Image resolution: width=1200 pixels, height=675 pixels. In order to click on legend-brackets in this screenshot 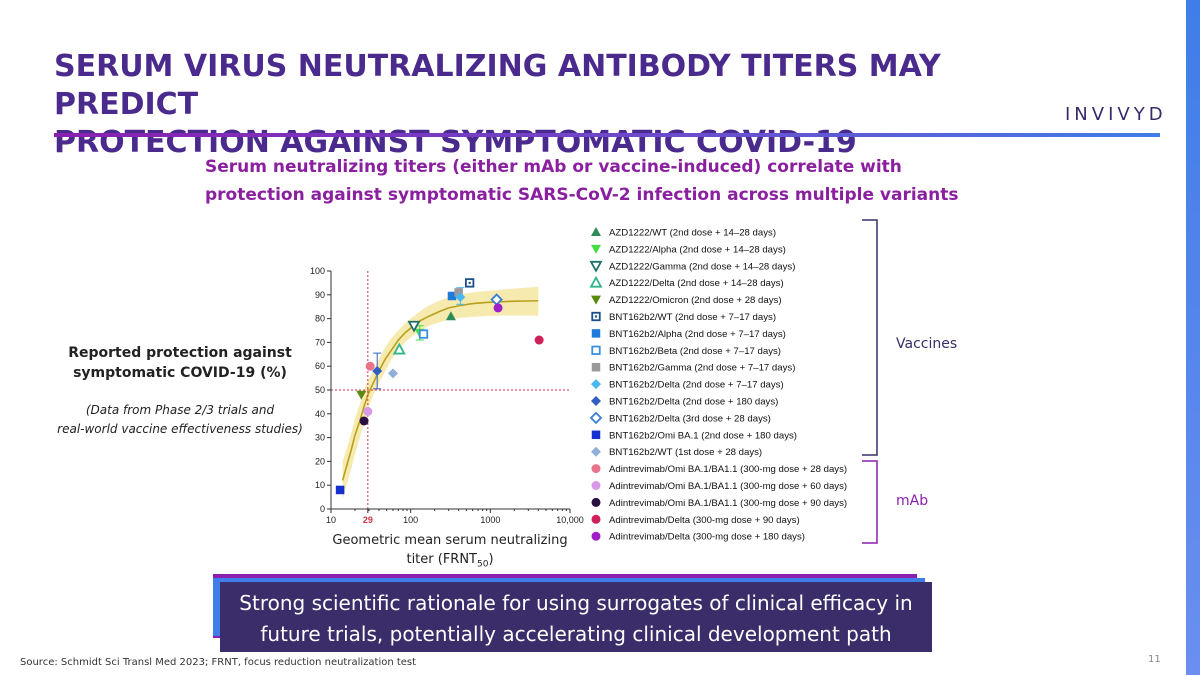, I will do `click(870, 381)`.